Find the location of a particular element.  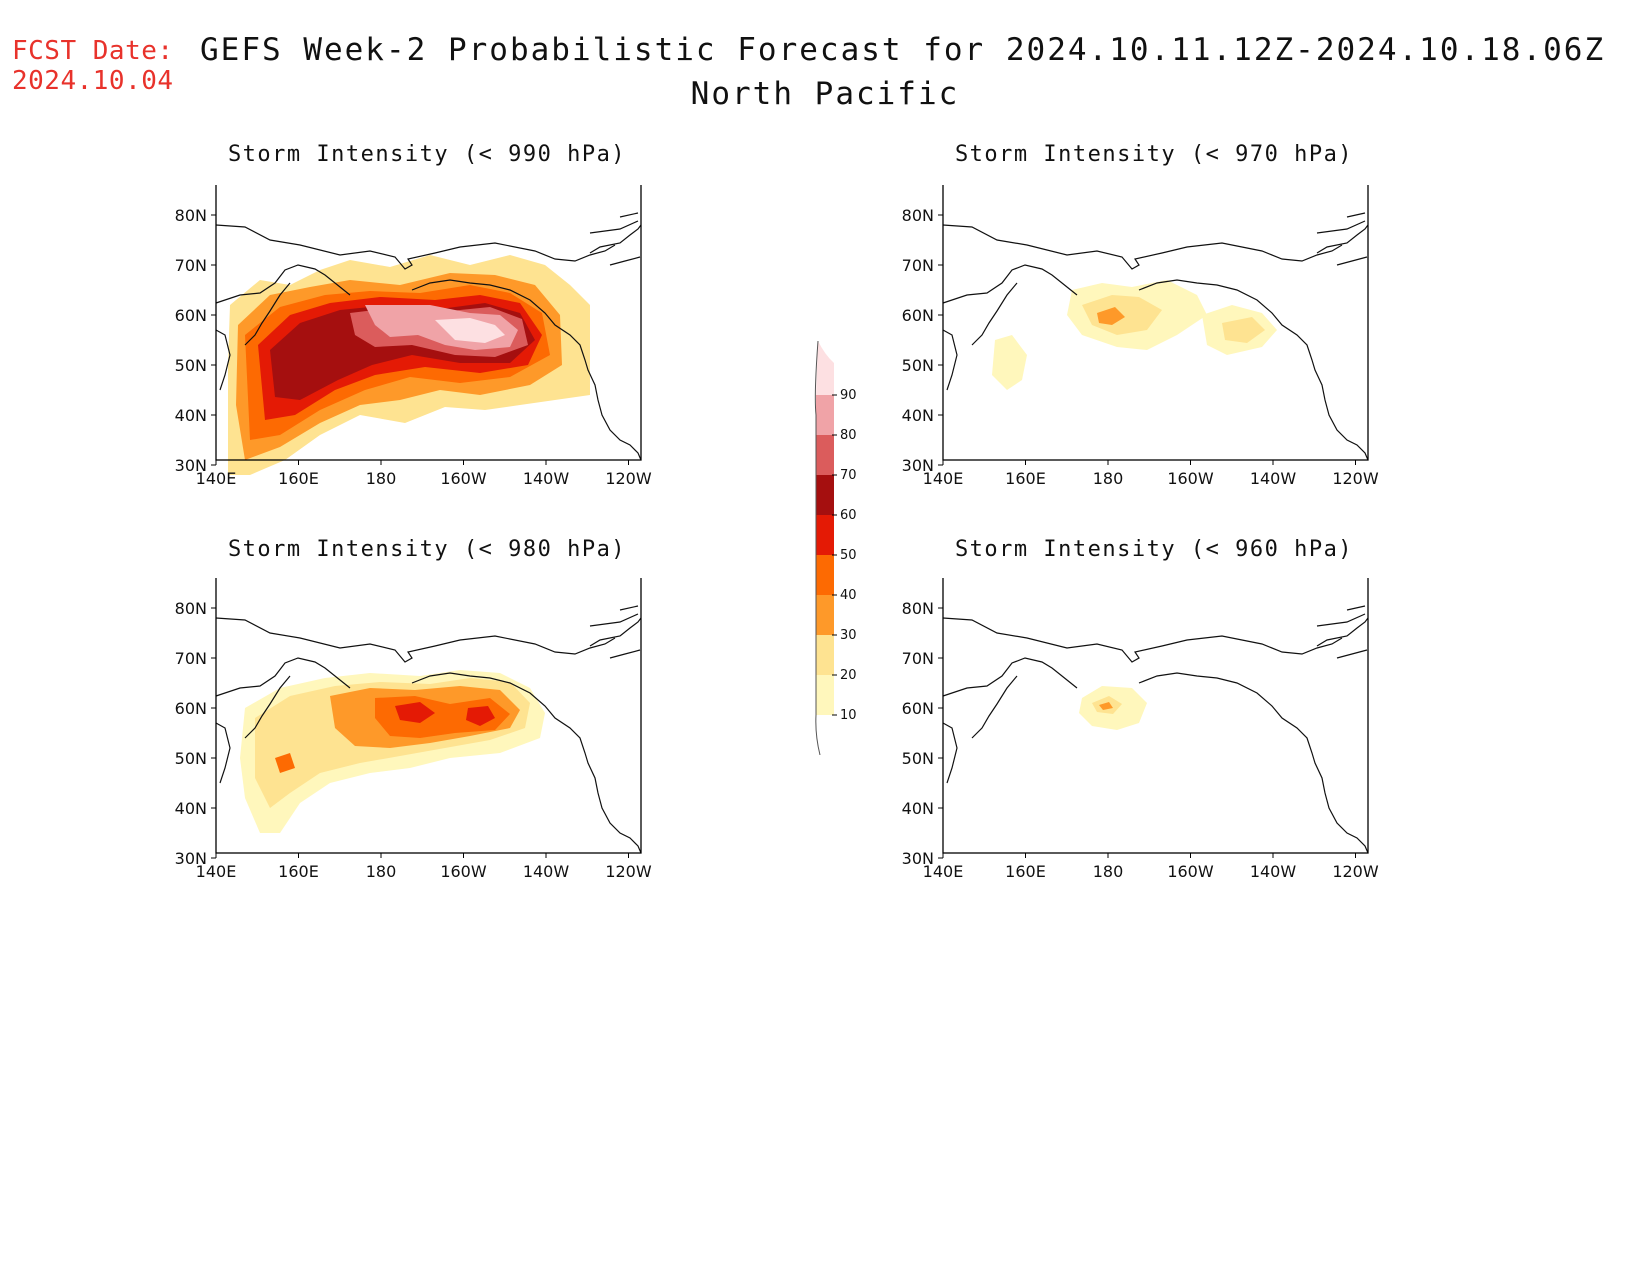

colorbar-label: 40 is located at coordinates (848, 595).